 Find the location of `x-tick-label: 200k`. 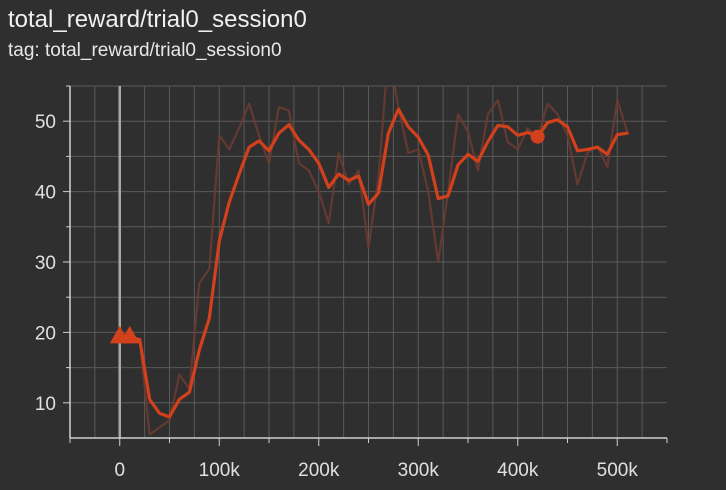

x-tick-label: 200k is located at coordinates (319, 470).